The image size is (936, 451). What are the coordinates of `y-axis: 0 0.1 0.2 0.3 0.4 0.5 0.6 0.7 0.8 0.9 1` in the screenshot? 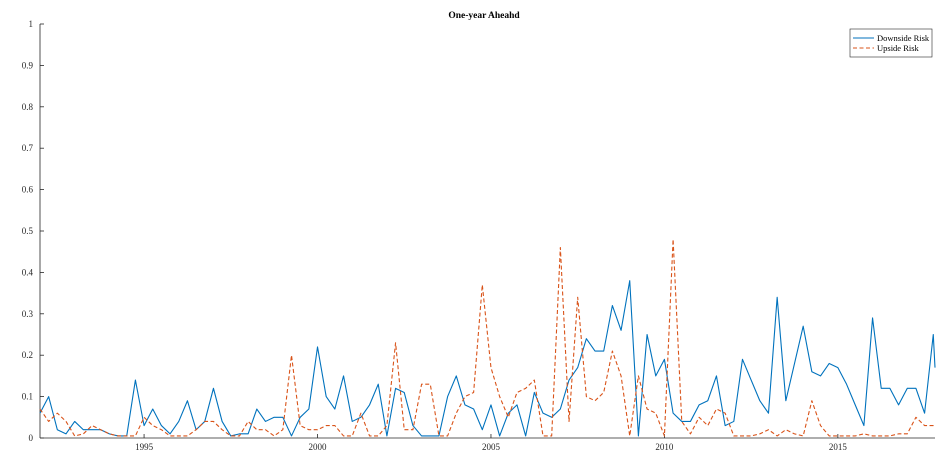 It's located at (33, 231).